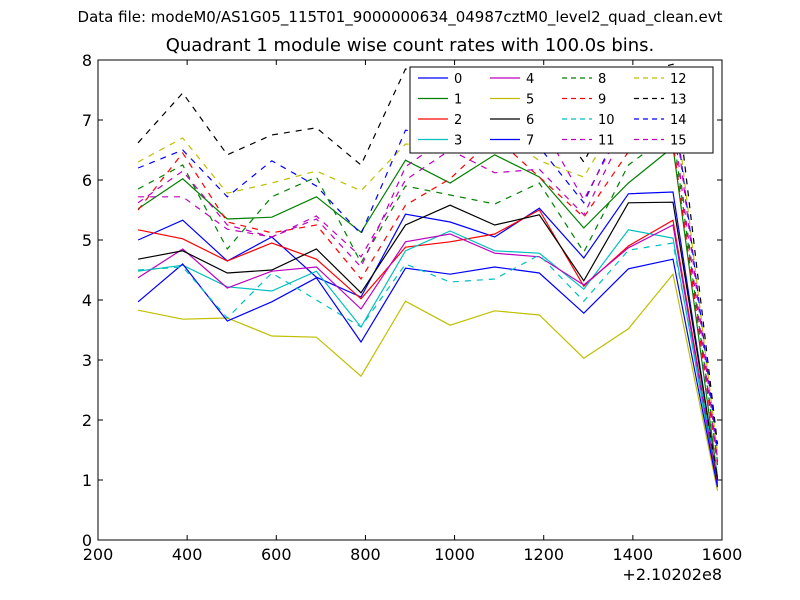  I want to click on legend-label-7: 7, so click(530, 141).